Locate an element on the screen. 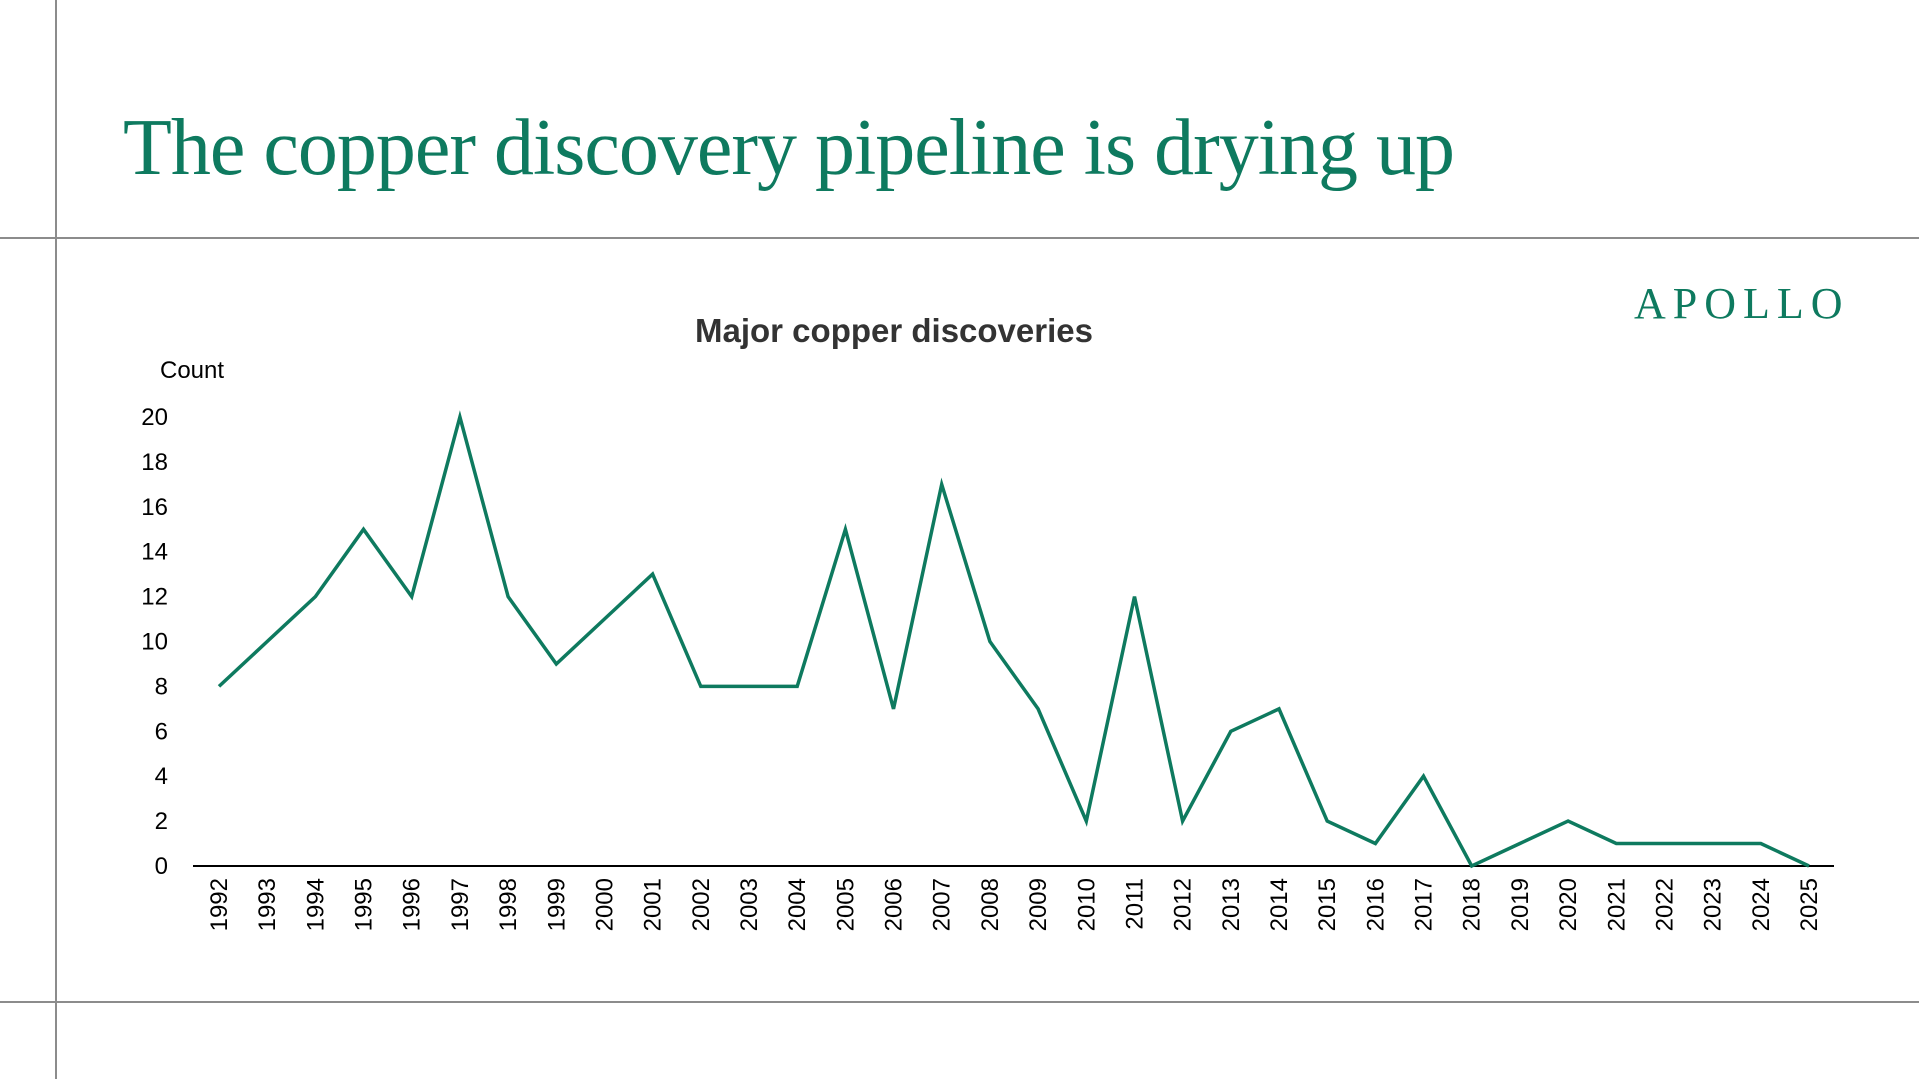 This screenshot has width=1919, height=1079. y-axis-ticks: 0 2 4 6 8 10 12 14 16 18 20 is located at coordinates (154, 642).